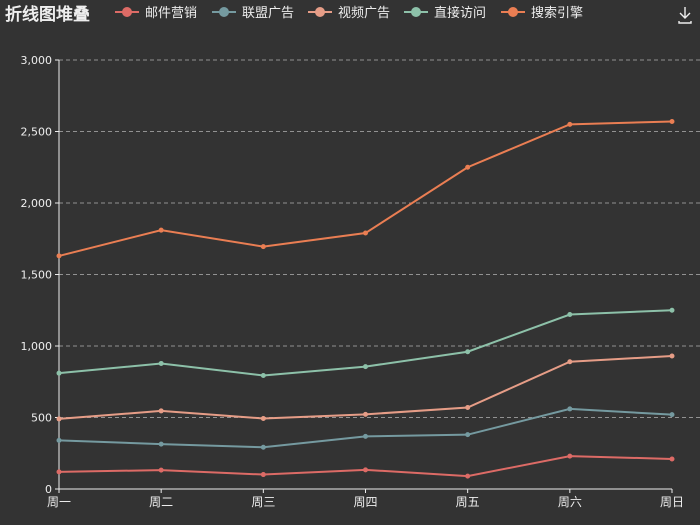 Image resolution: width=700 pixels, height=525 pixels. Describe the element at coordinates (268, 13) in the screenshot. I see `legend-label: 联盟广告` at that location.